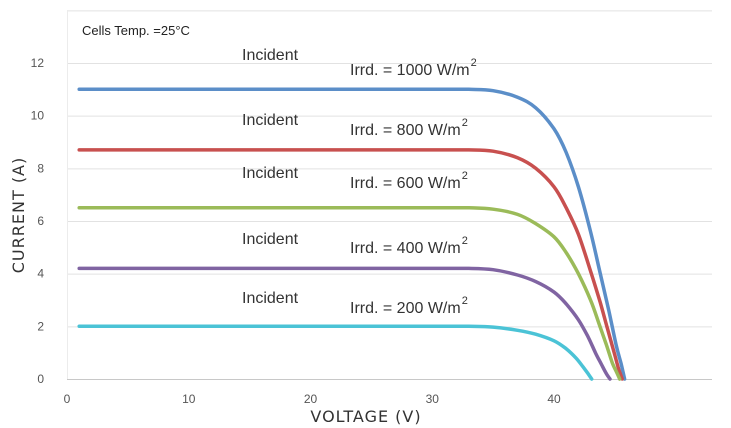 This screenshot has width=731, height=428. I want to click on x-tick-label-20: 20, so click(311, 399).